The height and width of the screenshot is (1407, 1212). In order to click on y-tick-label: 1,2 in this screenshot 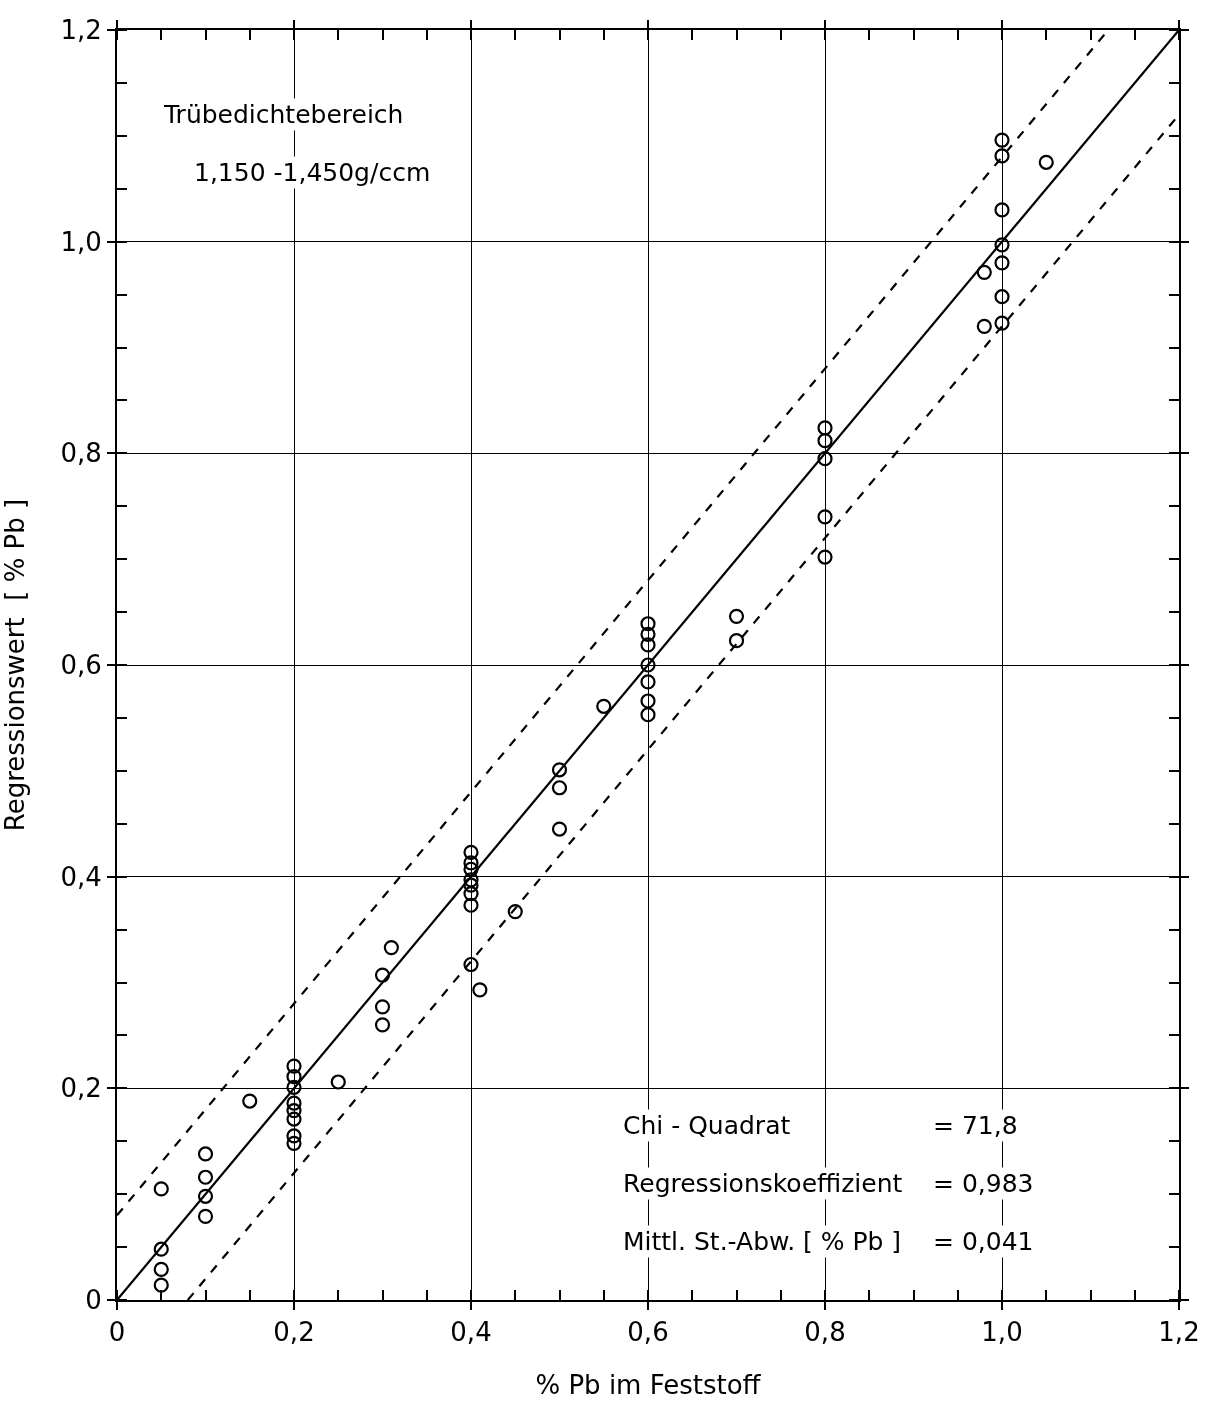, I will do `click(81, 30)`.